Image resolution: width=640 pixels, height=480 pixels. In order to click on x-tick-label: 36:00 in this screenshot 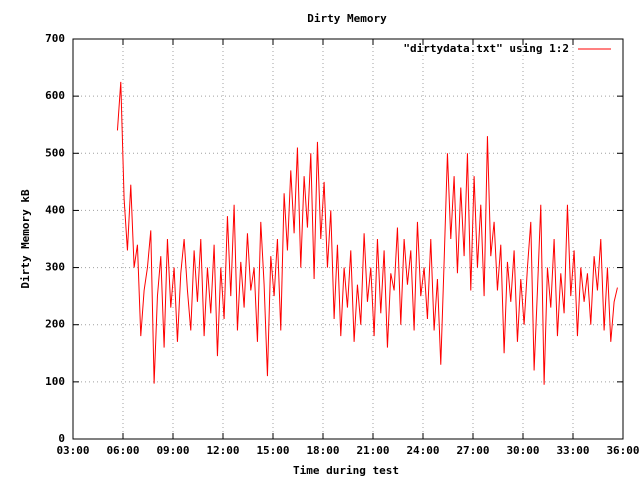, I will do `click(622, 450)`.